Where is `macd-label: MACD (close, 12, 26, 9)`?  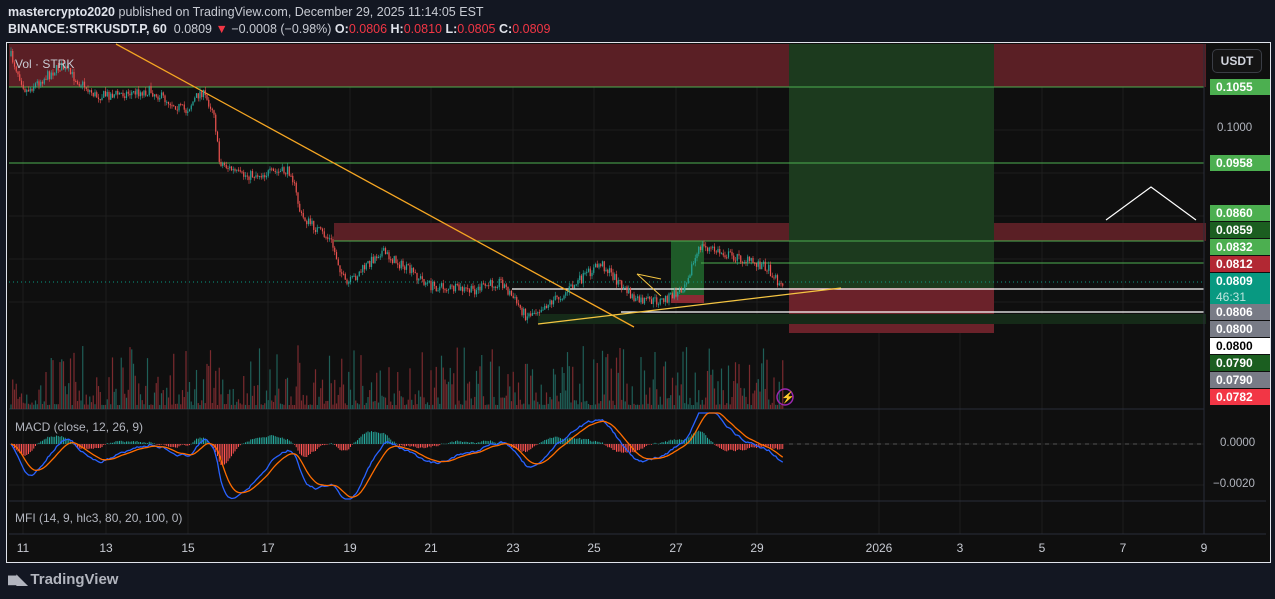
macd-label: MACD (close, 12, 26, 9) is located at coordinates (79, 427).